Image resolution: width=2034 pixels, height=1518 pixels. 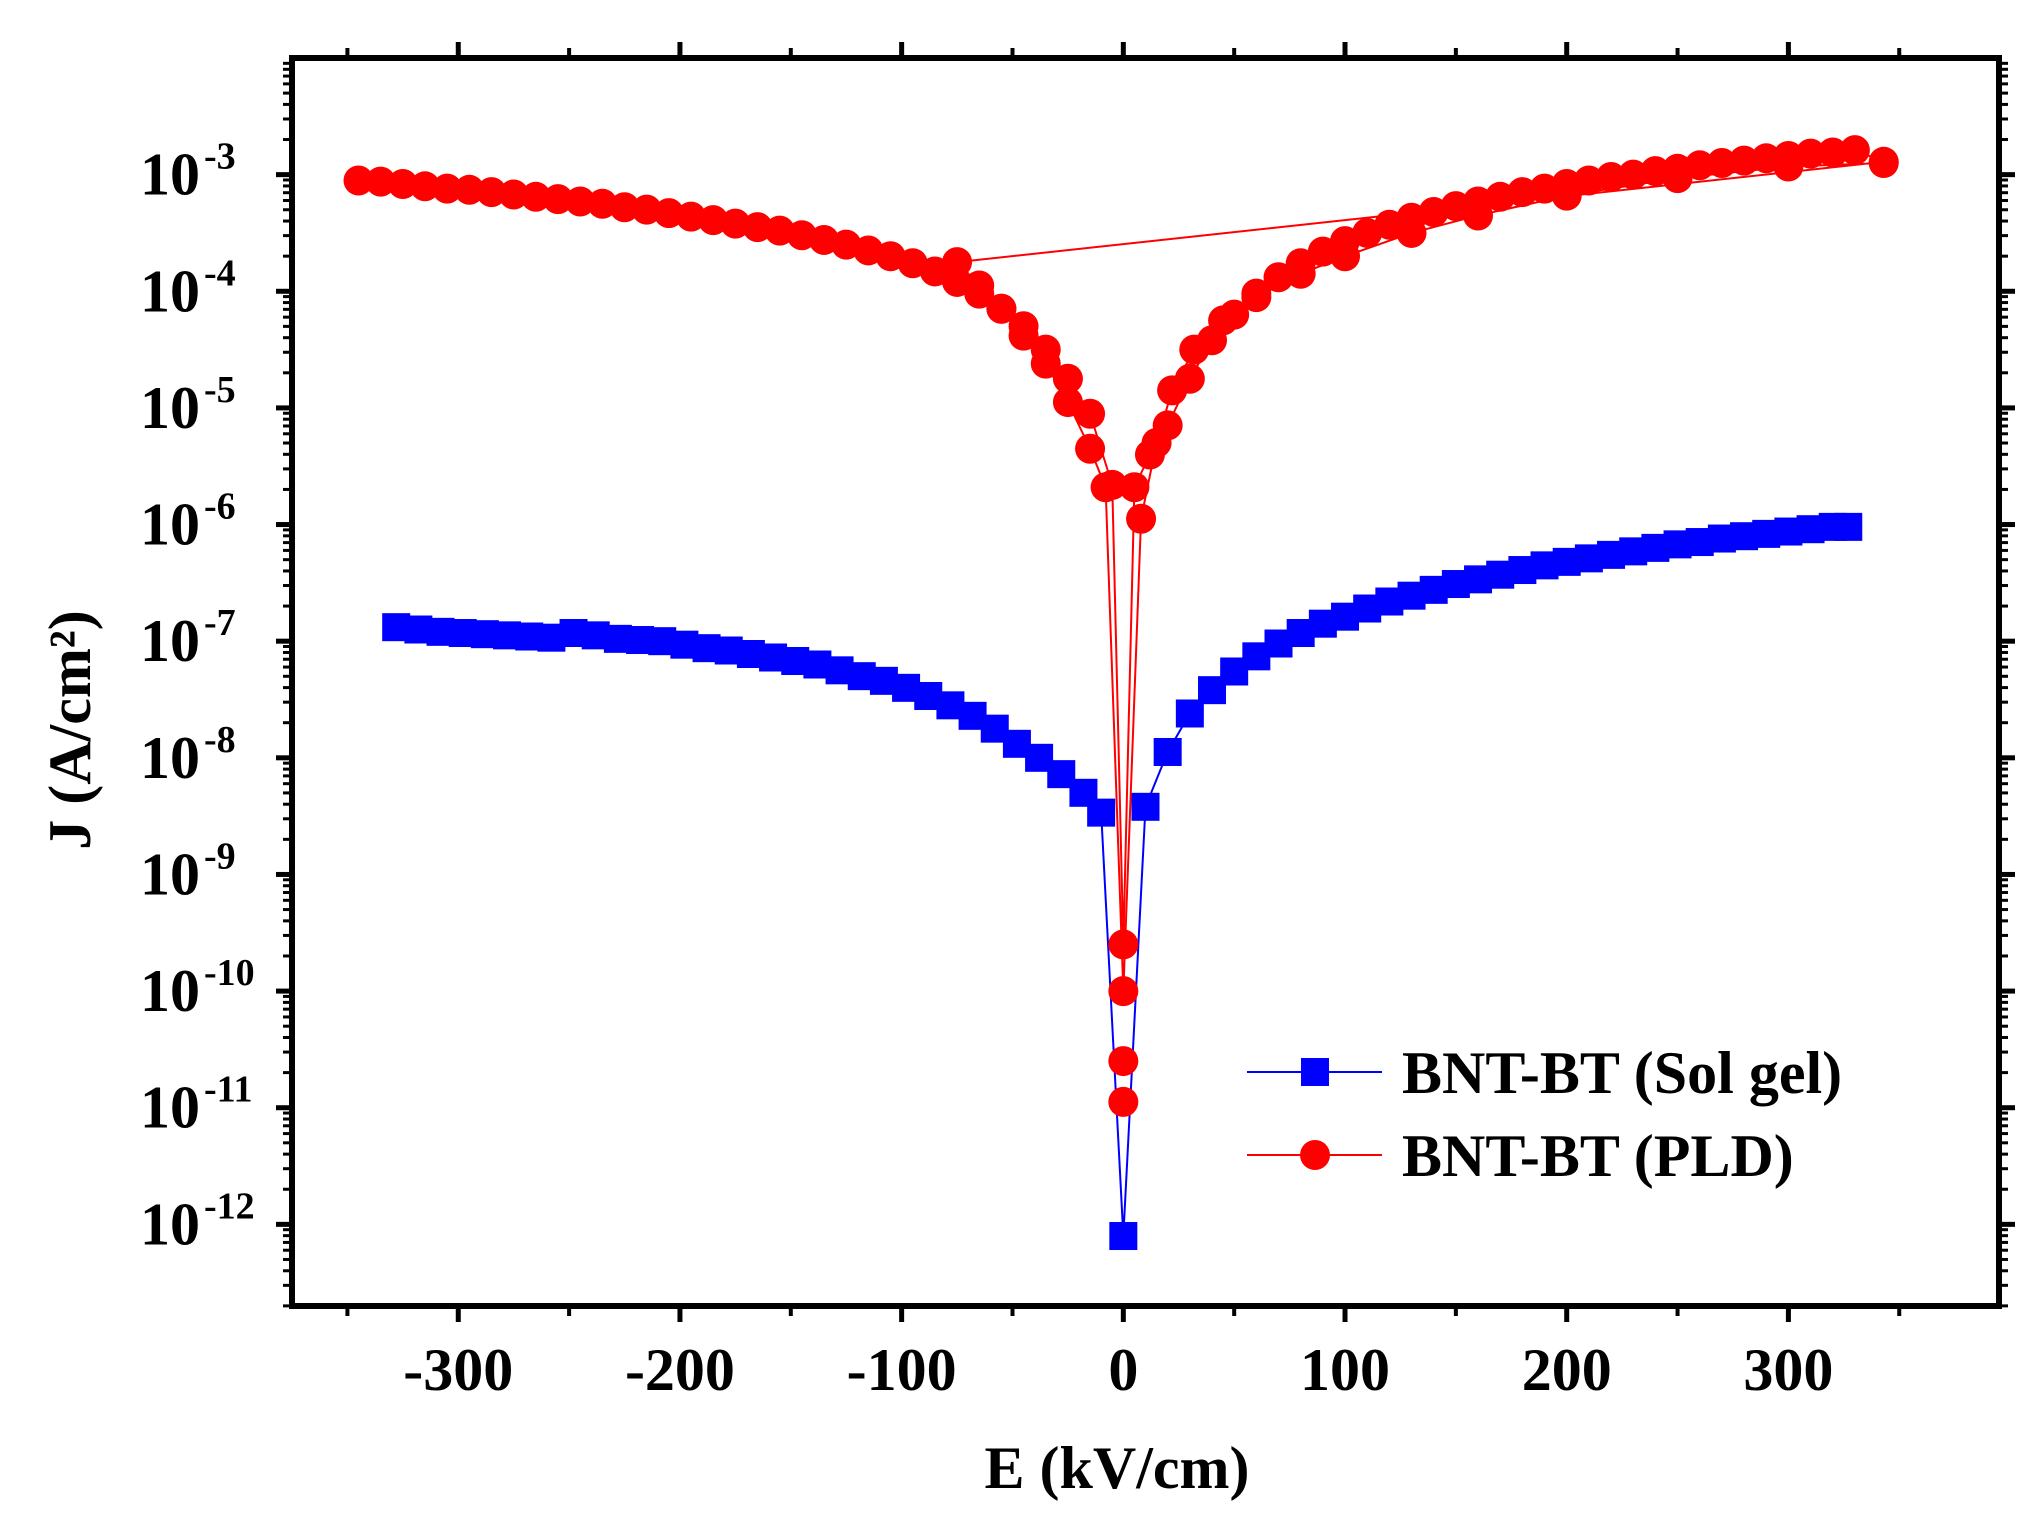 I want to click on legend-entry-sol-gel: BNT-BT (Sol gel), so click(x=1544, y=1073).